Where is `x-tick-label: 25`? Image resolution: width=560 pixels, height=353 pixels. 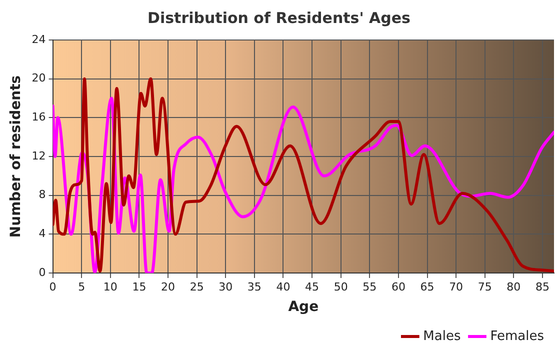
x-tick-label: 25 is located at coordinates (197, 287).